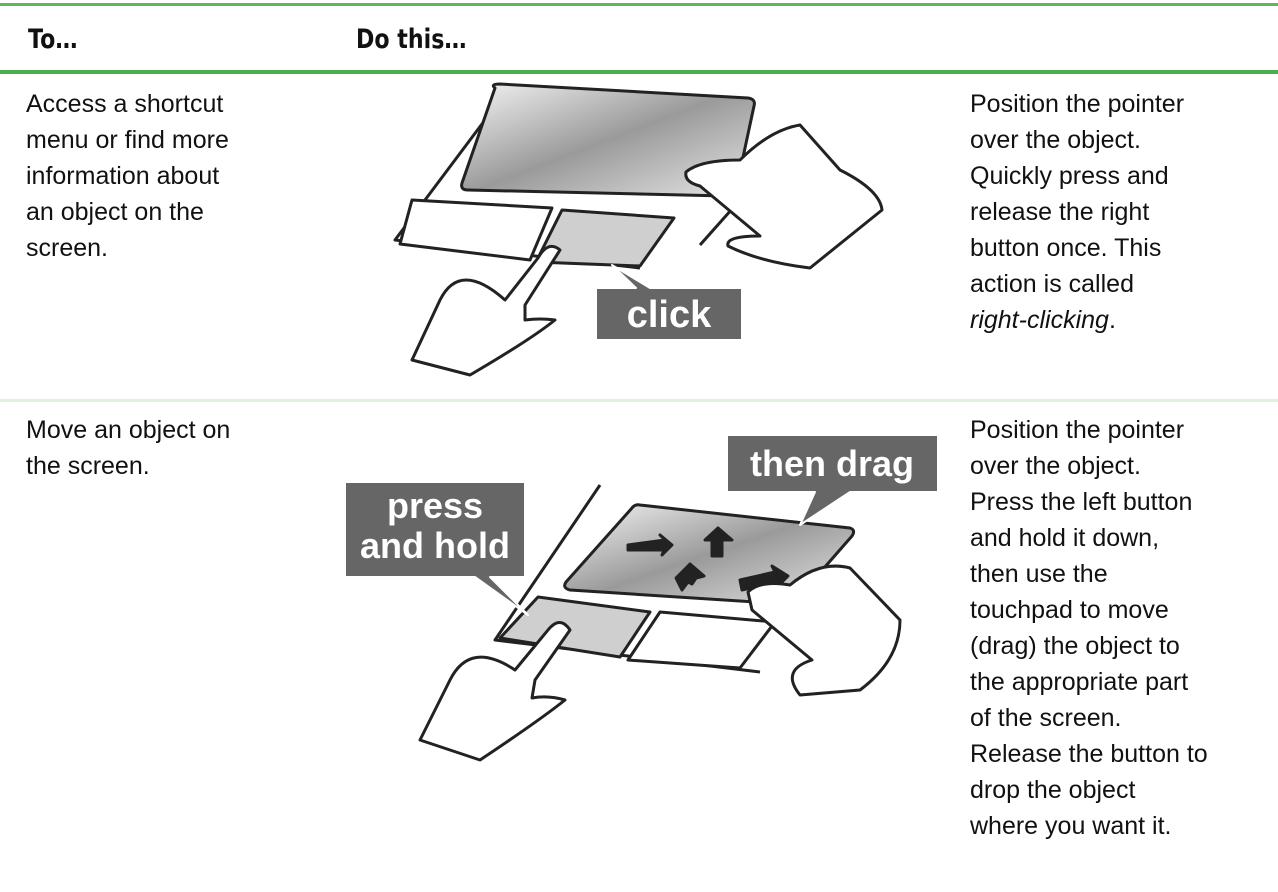 Image resolution: width=1278 pixels, height=892 pixels. What do you see at coordinates (128, 430) in the screenshot?
I see `action-line: Move an object on` at bounding box center [128, 430].